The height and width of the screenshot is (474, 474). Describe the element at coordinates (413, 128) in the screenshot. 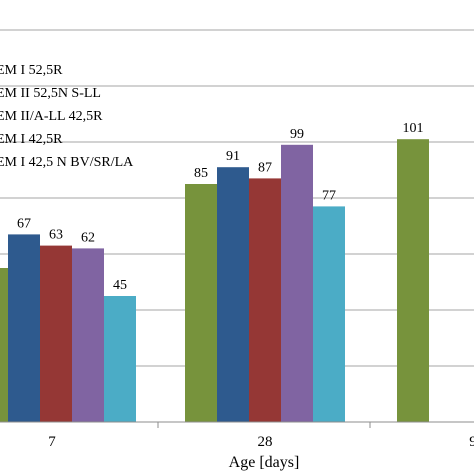

I see `data-label: 101` at that location.